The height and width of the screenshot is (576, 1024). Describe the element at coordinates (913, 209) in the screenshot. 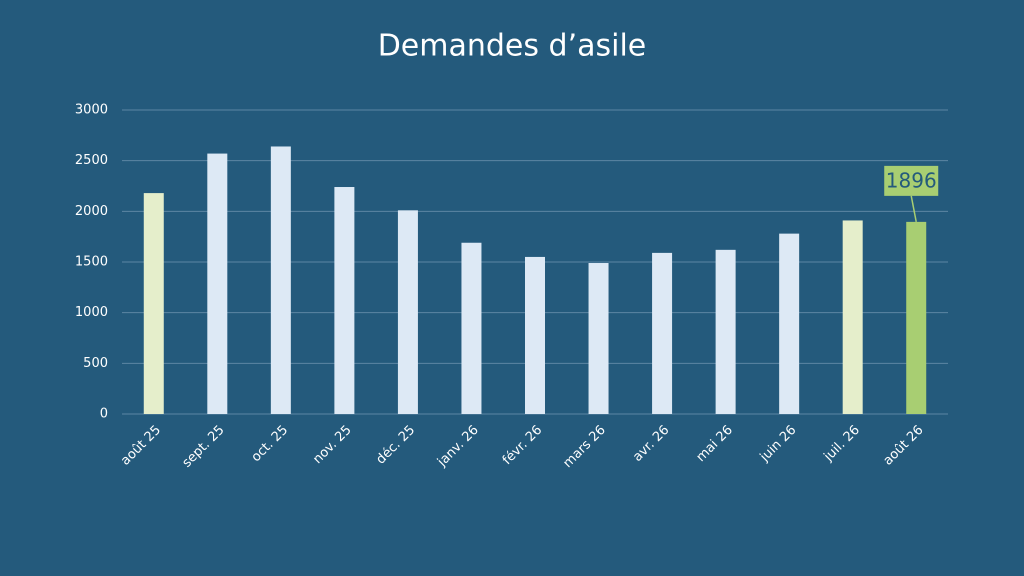

I see `callout-line` at that location.